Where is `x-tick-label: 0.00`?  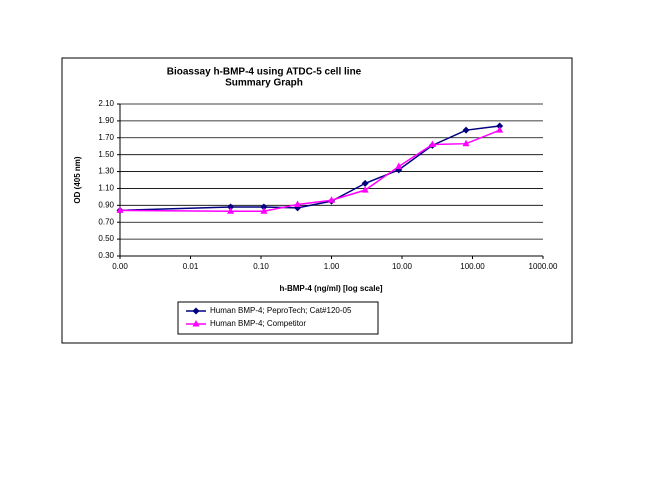
x-tick-label: 0.00 is located at coordinates (120, 266).